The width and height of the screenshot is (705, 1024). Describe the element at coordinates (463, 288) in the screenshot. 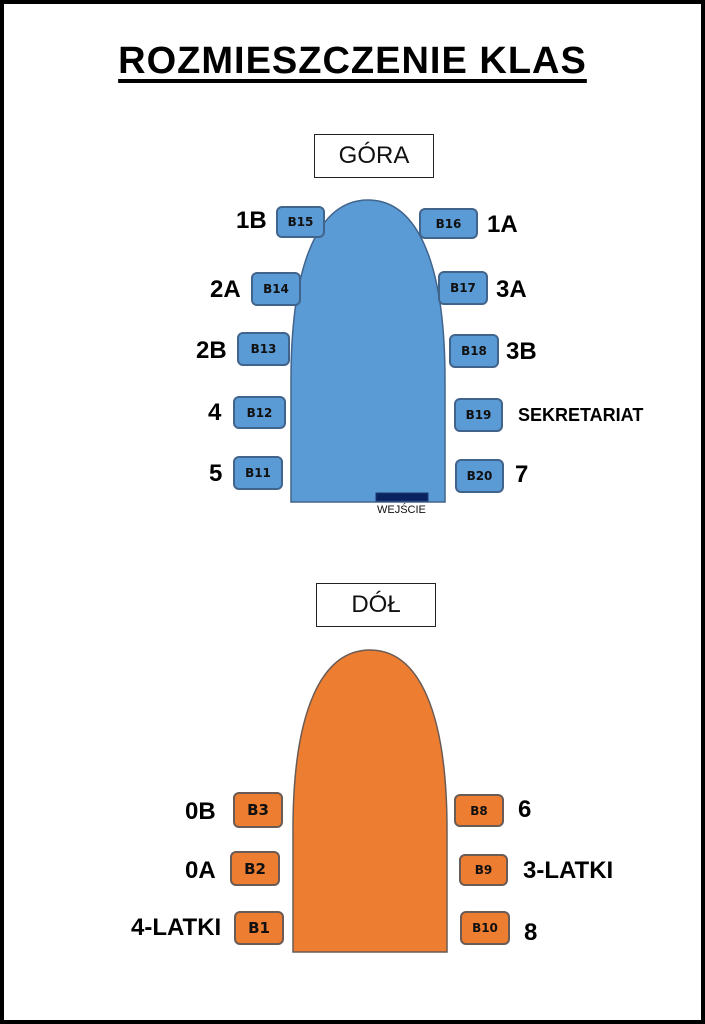

I see `room-b17: B17` at that location.